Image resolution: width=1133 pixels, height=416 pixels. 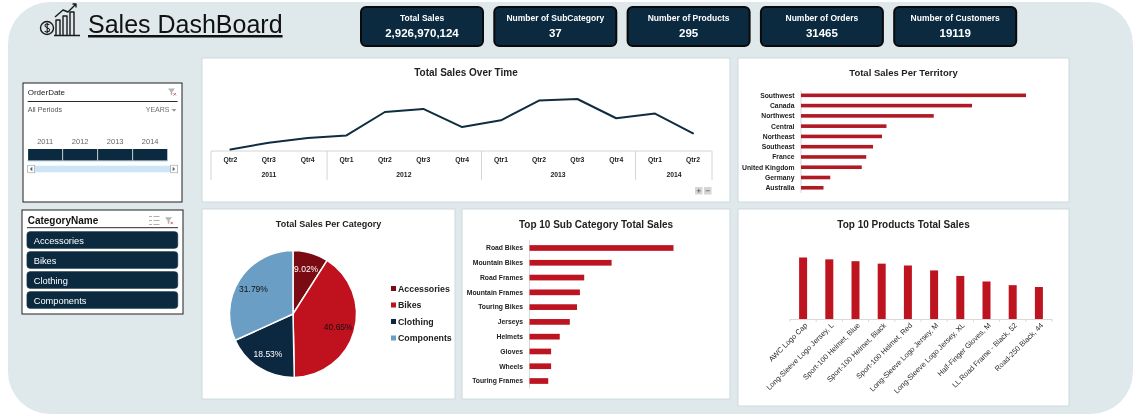 What do you see at coordinates (688, 17) in the screenshot?
I see `category-label: Number of Products` at bounding box center [688, 17].